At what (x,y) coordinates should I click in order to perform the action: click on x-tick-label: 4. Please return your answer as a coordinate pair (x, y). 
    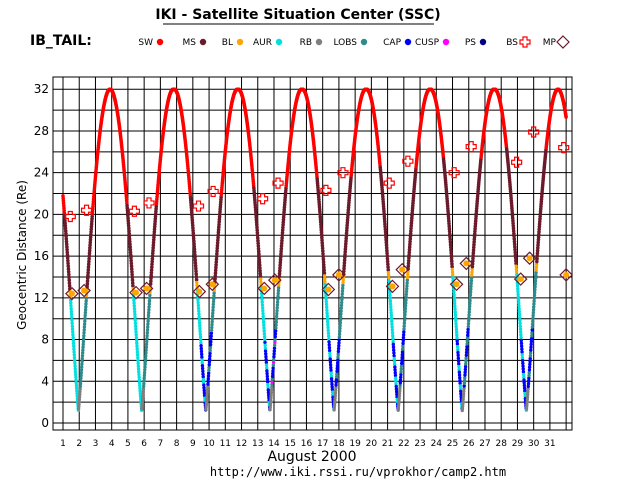
    Looking at the image, I should click on (112, 444).